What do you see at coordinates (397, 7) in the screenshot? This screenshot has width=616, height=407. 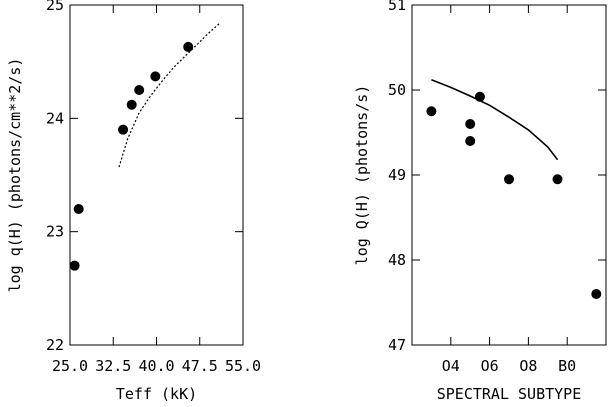 I see `y-tick-label: 51` at bounding box center [397, 7].